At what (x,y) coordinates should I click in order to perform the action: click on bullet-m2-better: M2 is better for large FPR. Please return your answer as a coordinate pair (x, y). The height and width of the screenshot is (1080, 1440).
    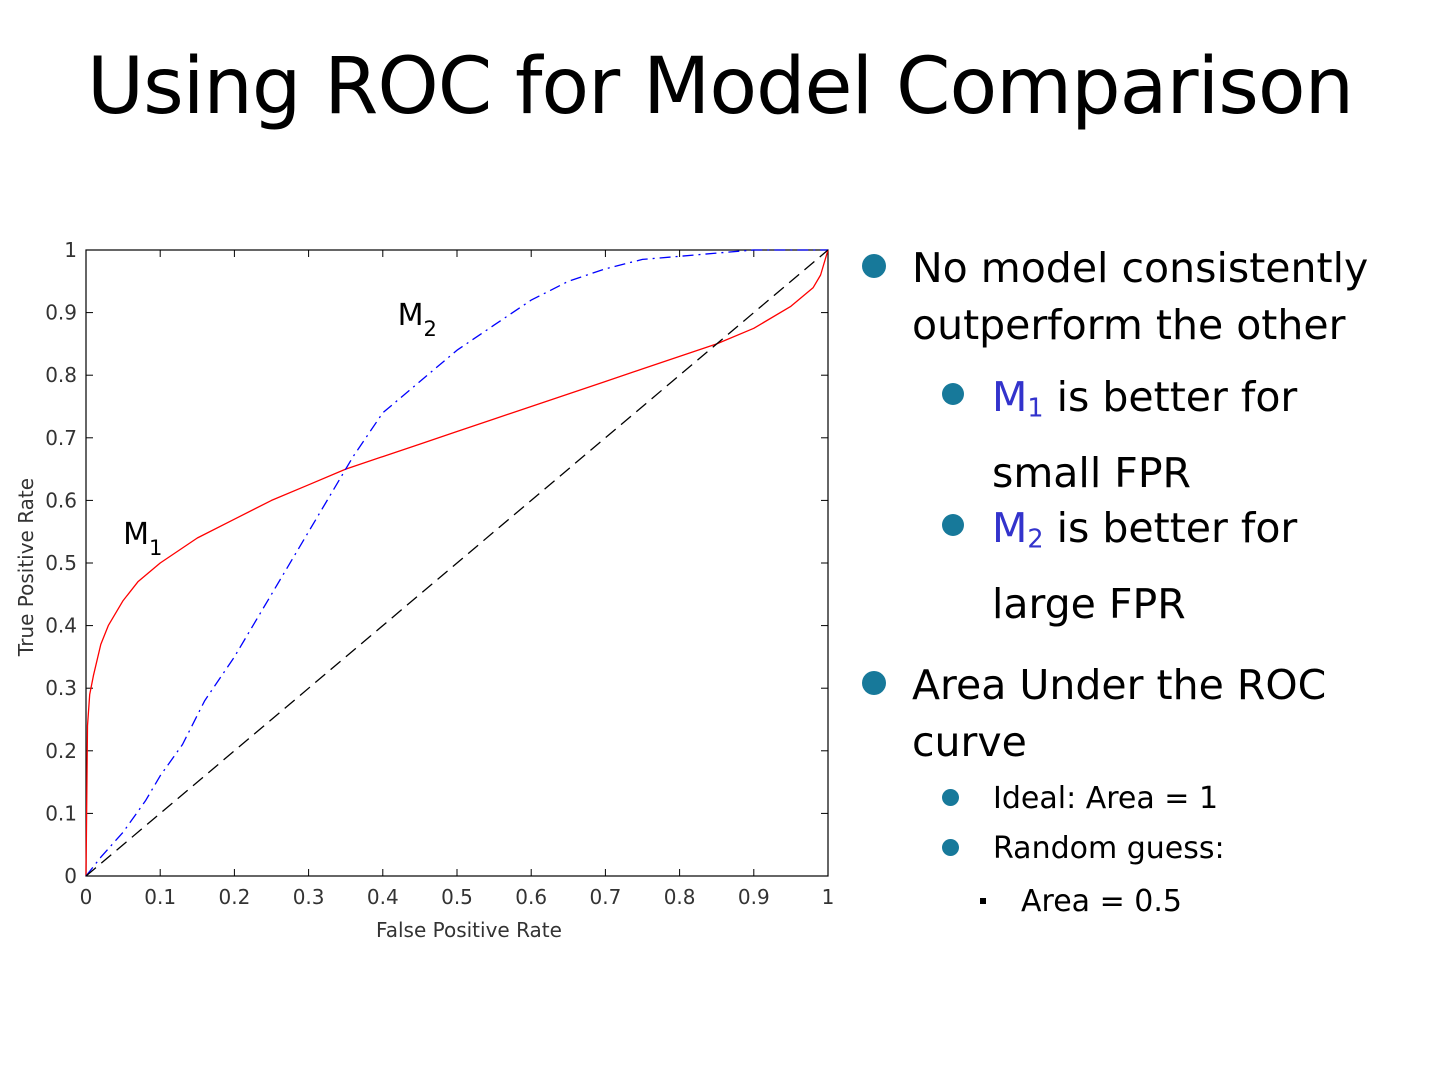
    Looking at the image, I should click on (1119, 566).